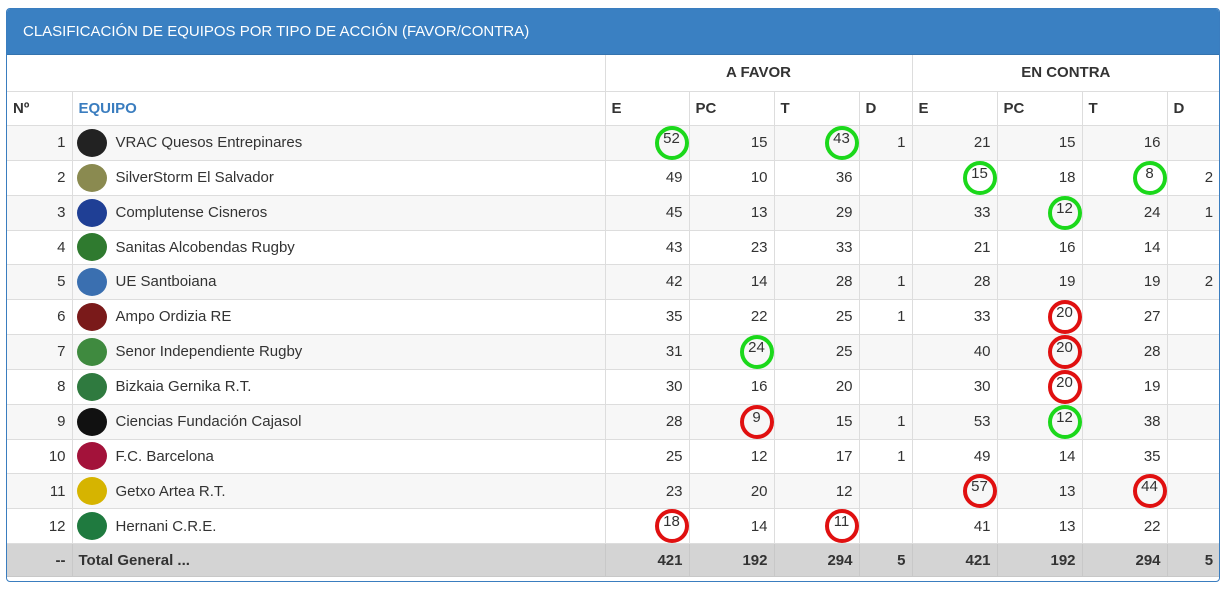 Image resolution: width=1230 pixels, height=591 pixels. I want to click on team-name: F.C. Barcelona, so click(164, 456).